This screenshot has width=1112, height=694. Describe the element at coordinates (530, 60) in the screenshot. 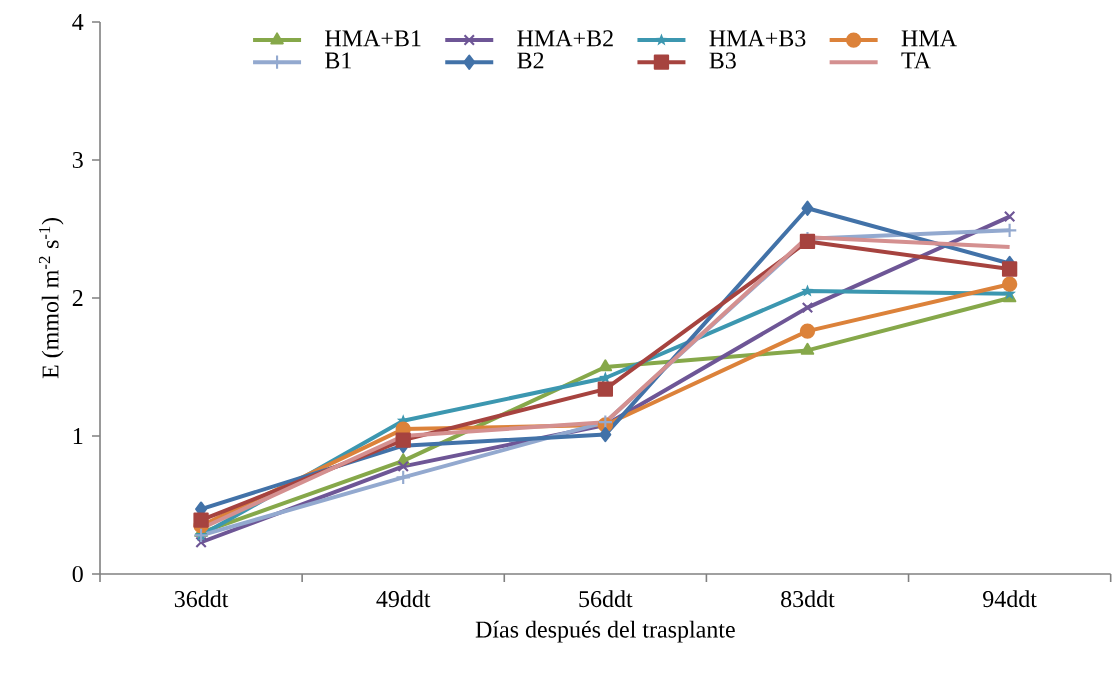

I see `legend-label: B2` at that location.